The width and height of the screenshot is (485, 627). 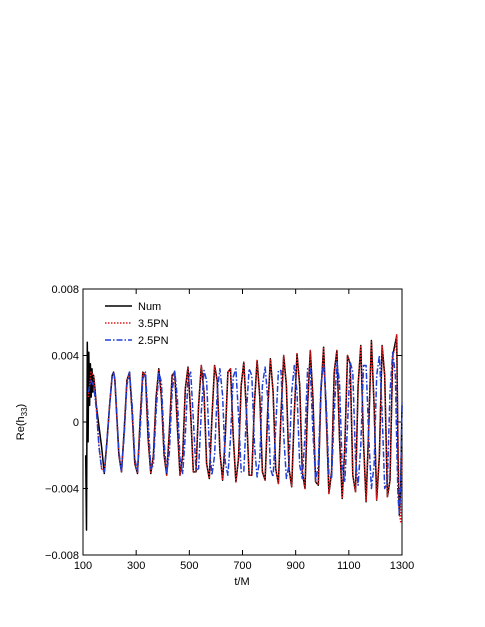 What do you see at coordinates (136, 566) in the screenshot?
I see `x-tick-label: 300` at bounding box center [136, 566].